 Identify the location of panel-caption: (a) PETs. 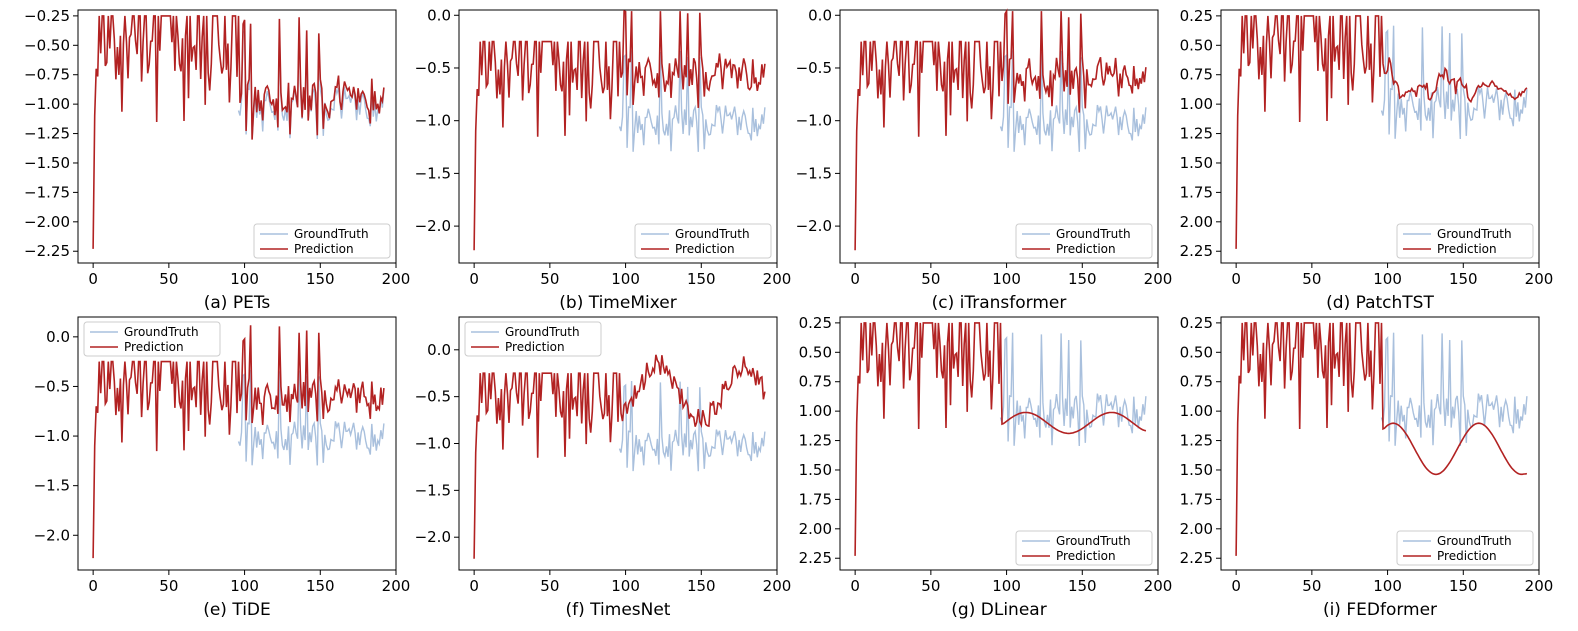
(237, 303).